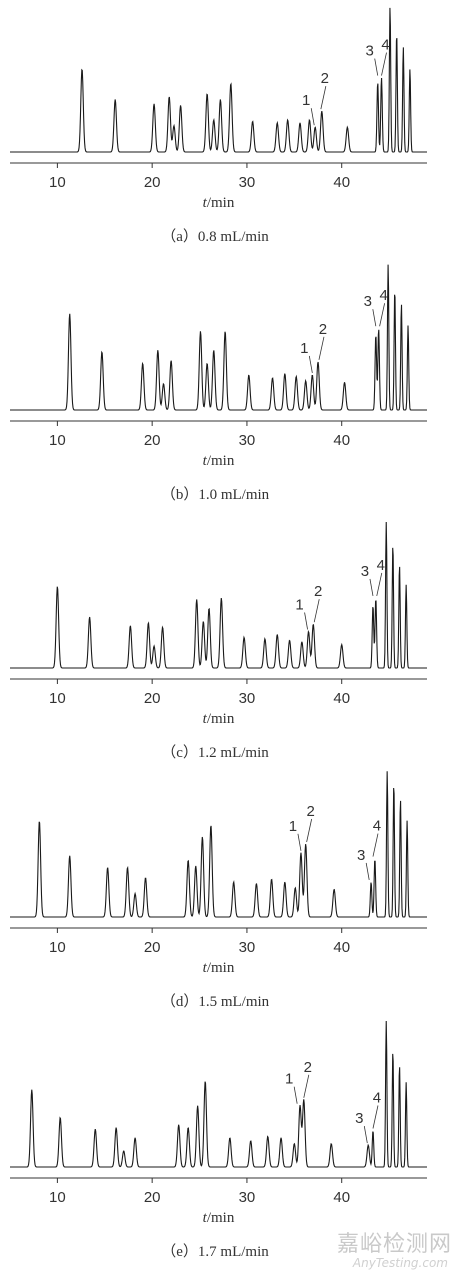 Image resolution: width=460 pixels, height=1288 pixels. I want to click on panel-caption: （d）1.5 mL/min, so click(215, 1002).